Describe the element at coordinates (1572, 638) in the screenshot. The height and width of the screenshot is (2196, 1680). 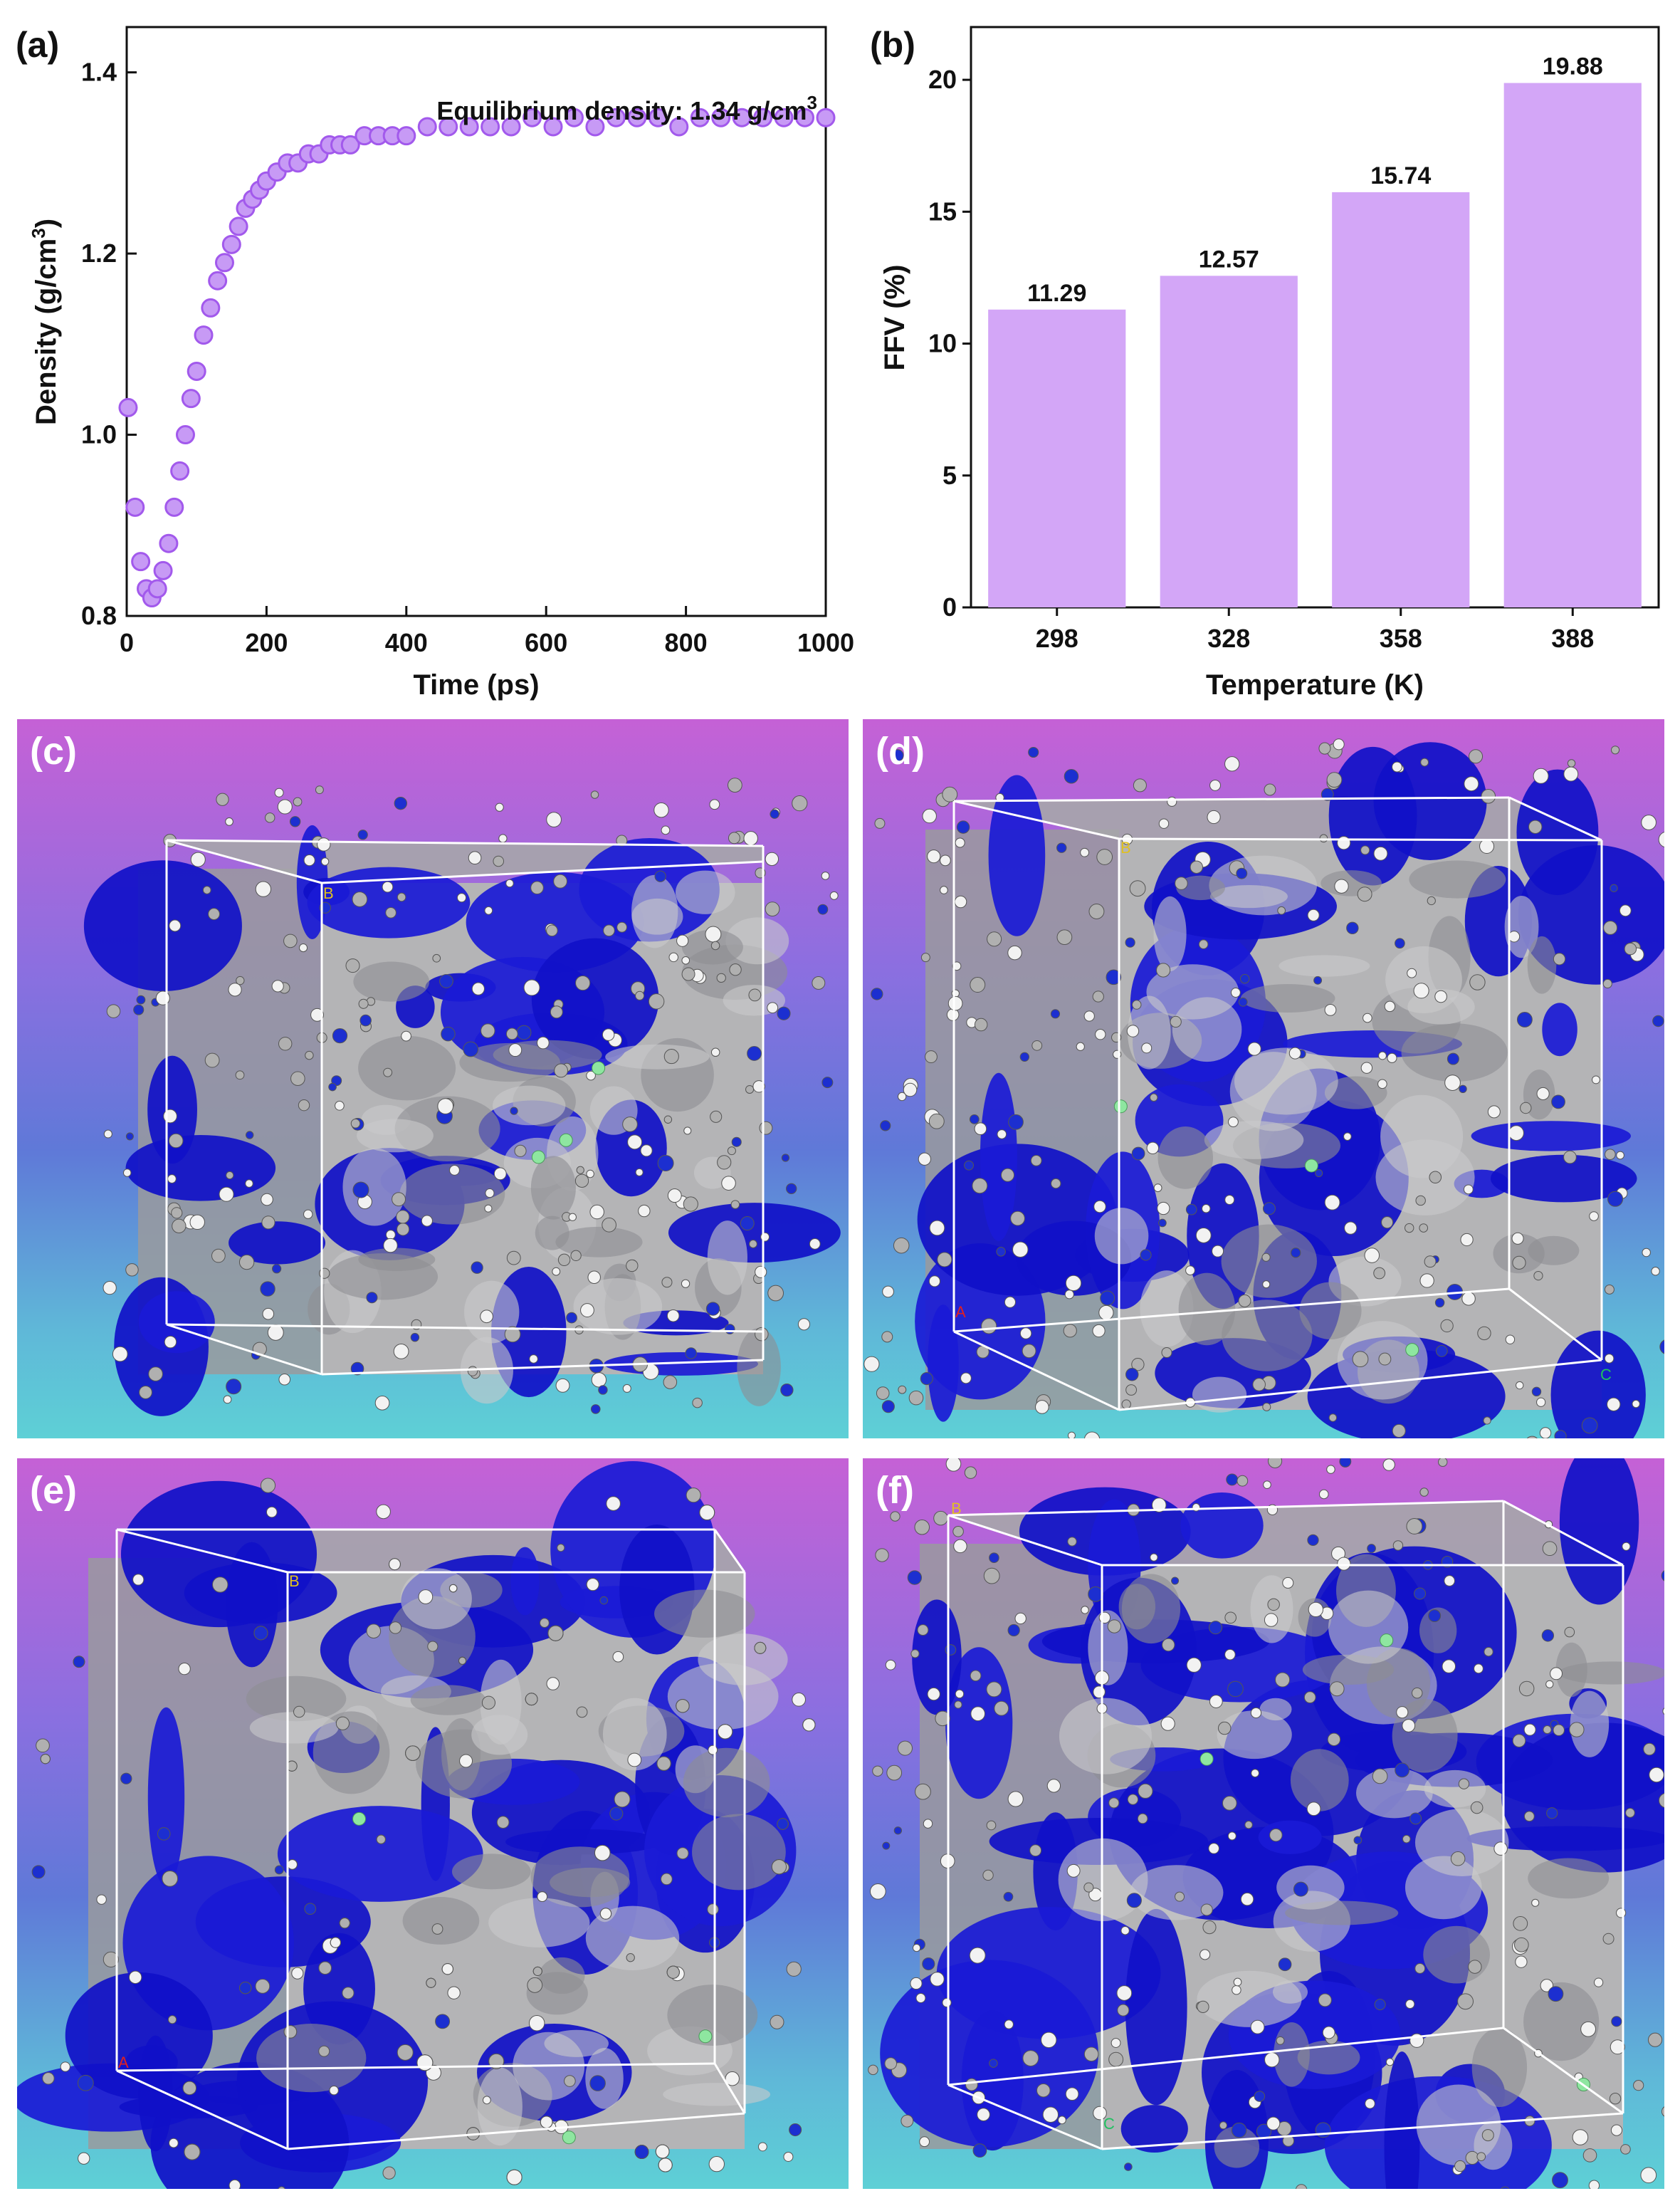
I see `ffv-x-tick-label: 388` at that location.